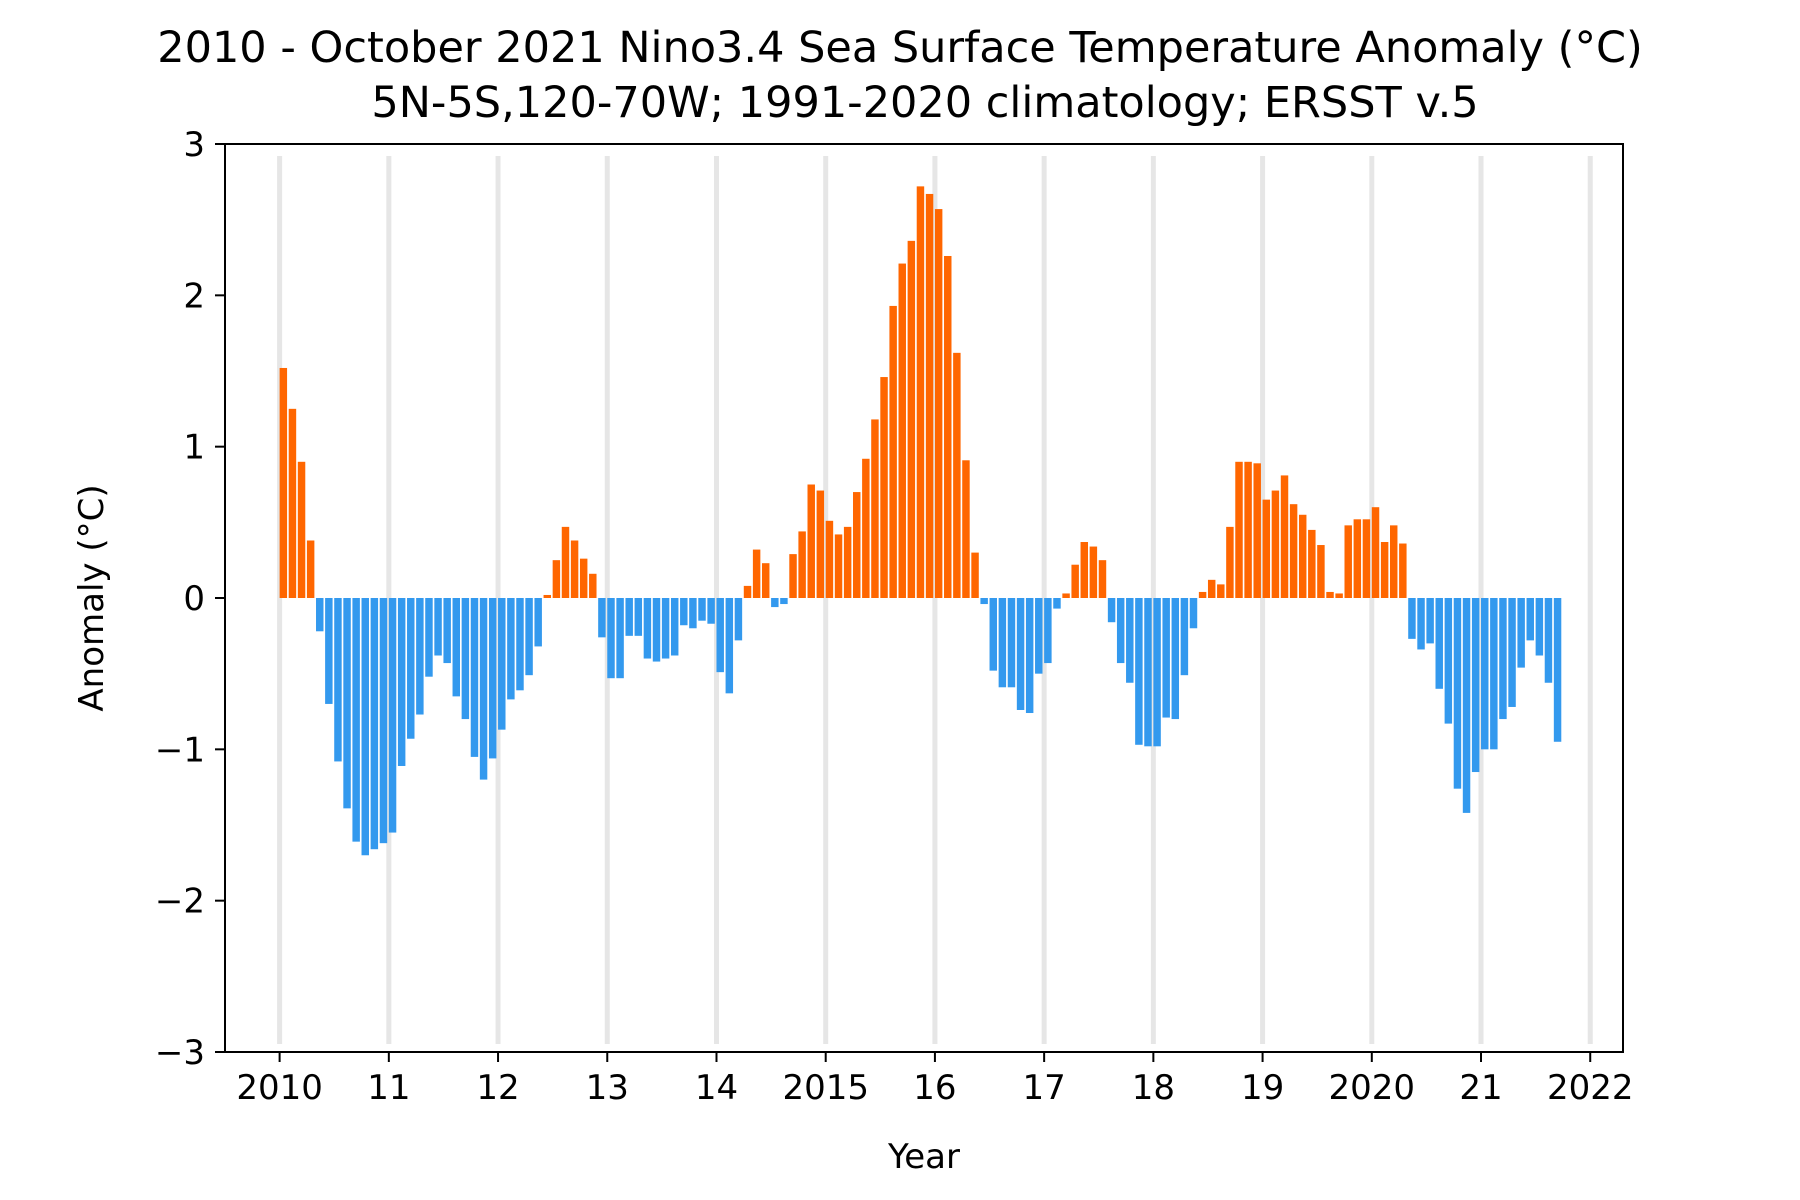 This screenshot has width=1800, height=1200. What do you see at coordinates (194, 145) in the screenshot?
I see `y-tick-label: 3` at bounding box center [194, 145].